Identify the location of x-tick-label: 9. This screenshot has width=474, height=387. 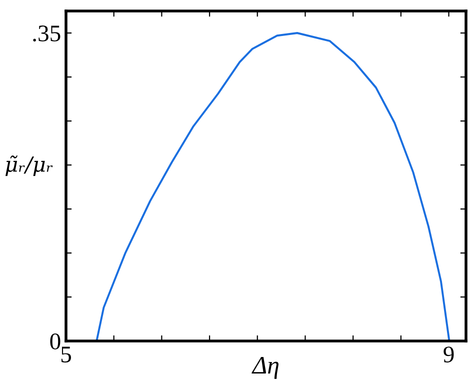
(449, 354).